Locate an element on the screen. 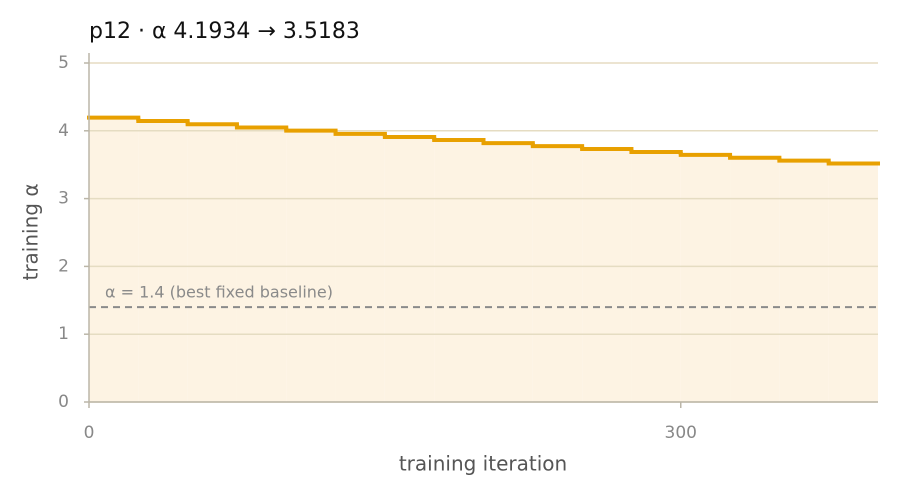 This screenshot has height=497, width=897. y-axis-label: training α is located at coordinates (31, 231).